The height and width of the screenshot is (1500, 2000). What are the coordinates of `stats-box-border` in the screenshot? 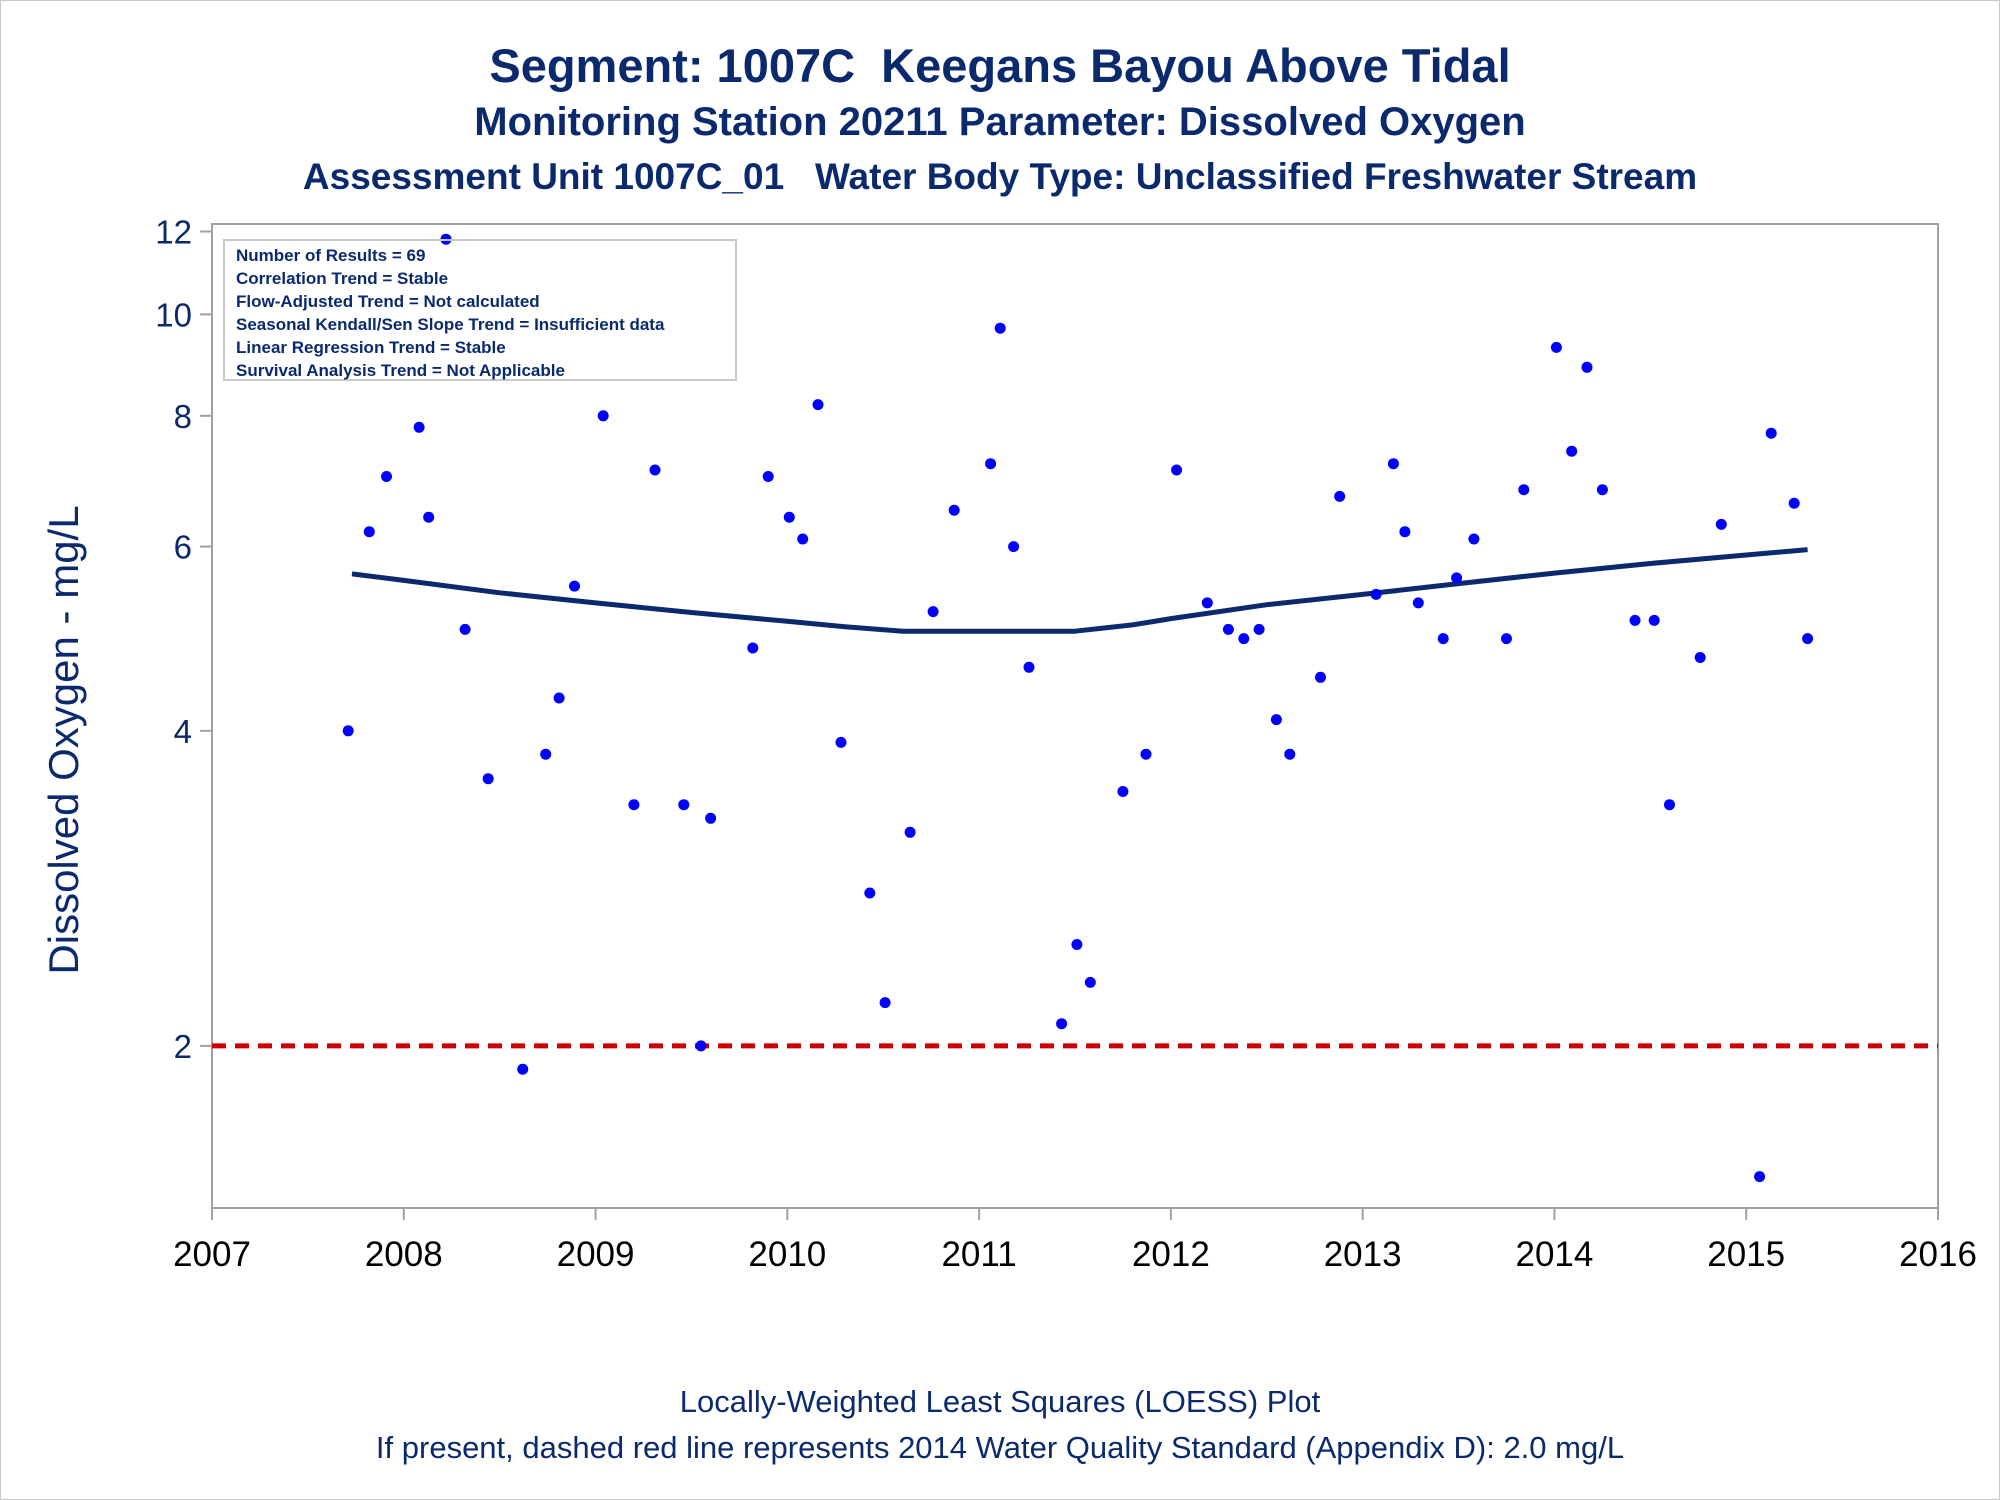 It's located at (480, 310).